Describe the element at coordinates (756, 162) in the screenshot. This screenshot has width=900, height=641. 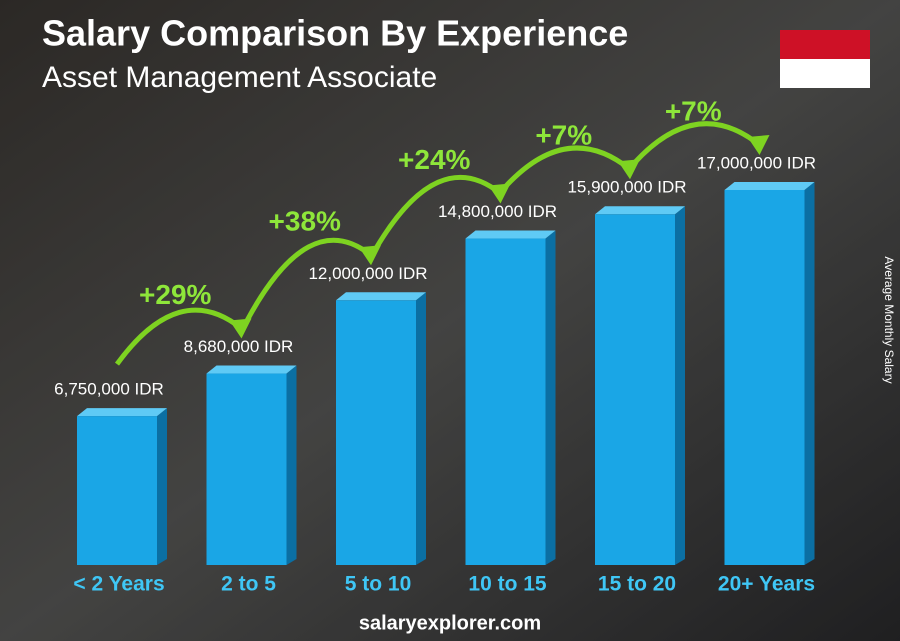
I see `value-label: 17,000,000 IDR` at that location.